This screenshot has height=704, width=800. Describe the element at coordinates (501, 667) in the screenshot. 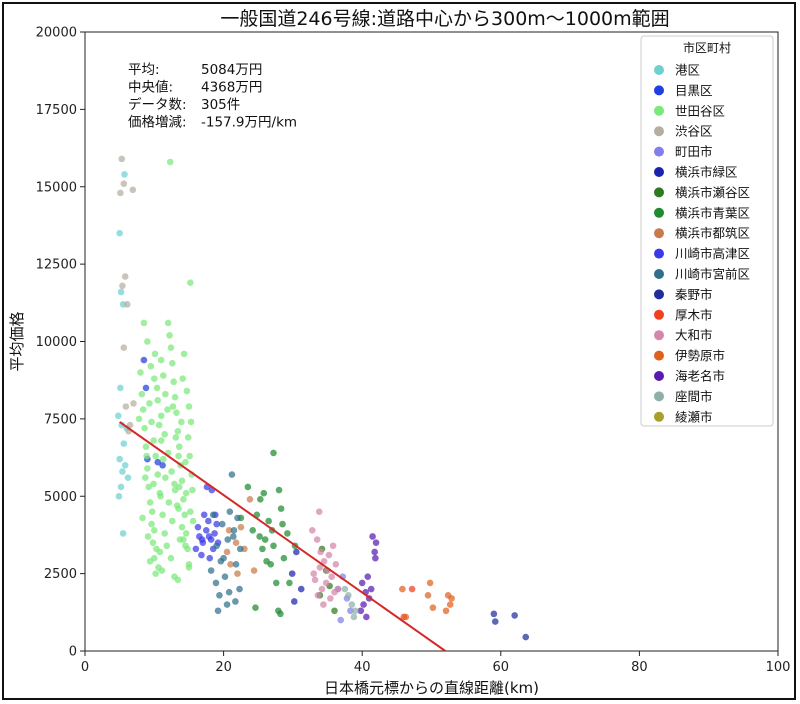

I see `x-tick-label: 60` at that location.